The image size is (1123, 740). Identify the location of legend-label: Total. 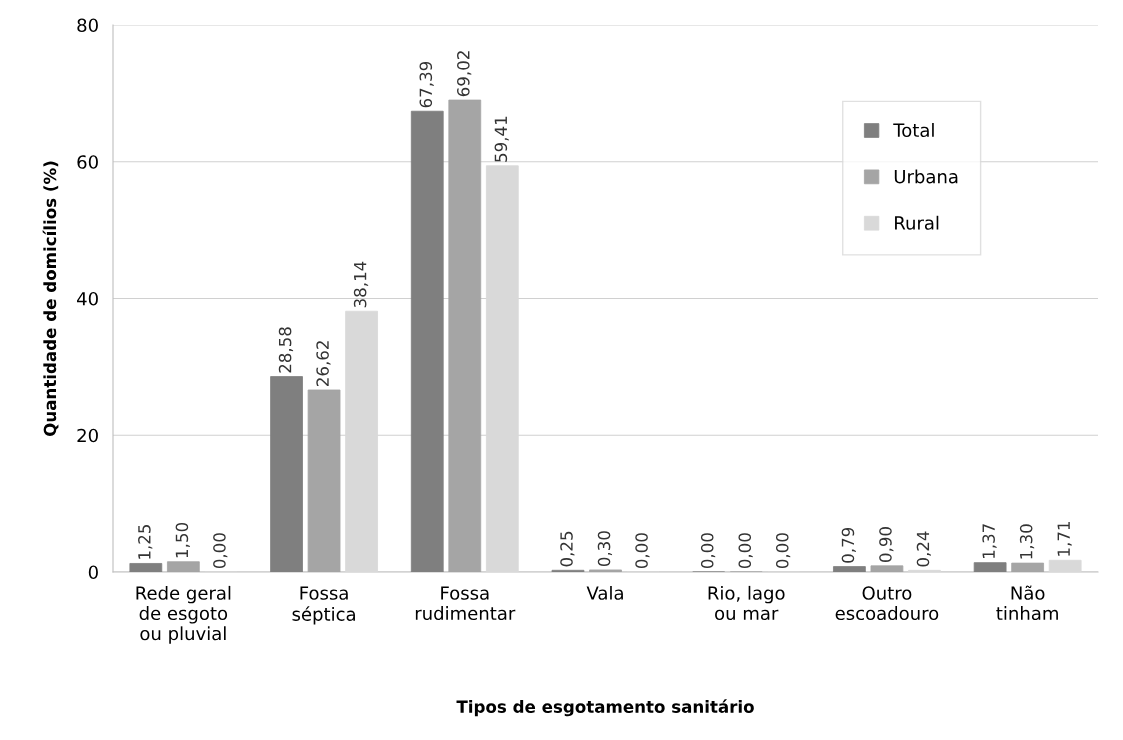
(913, 130).